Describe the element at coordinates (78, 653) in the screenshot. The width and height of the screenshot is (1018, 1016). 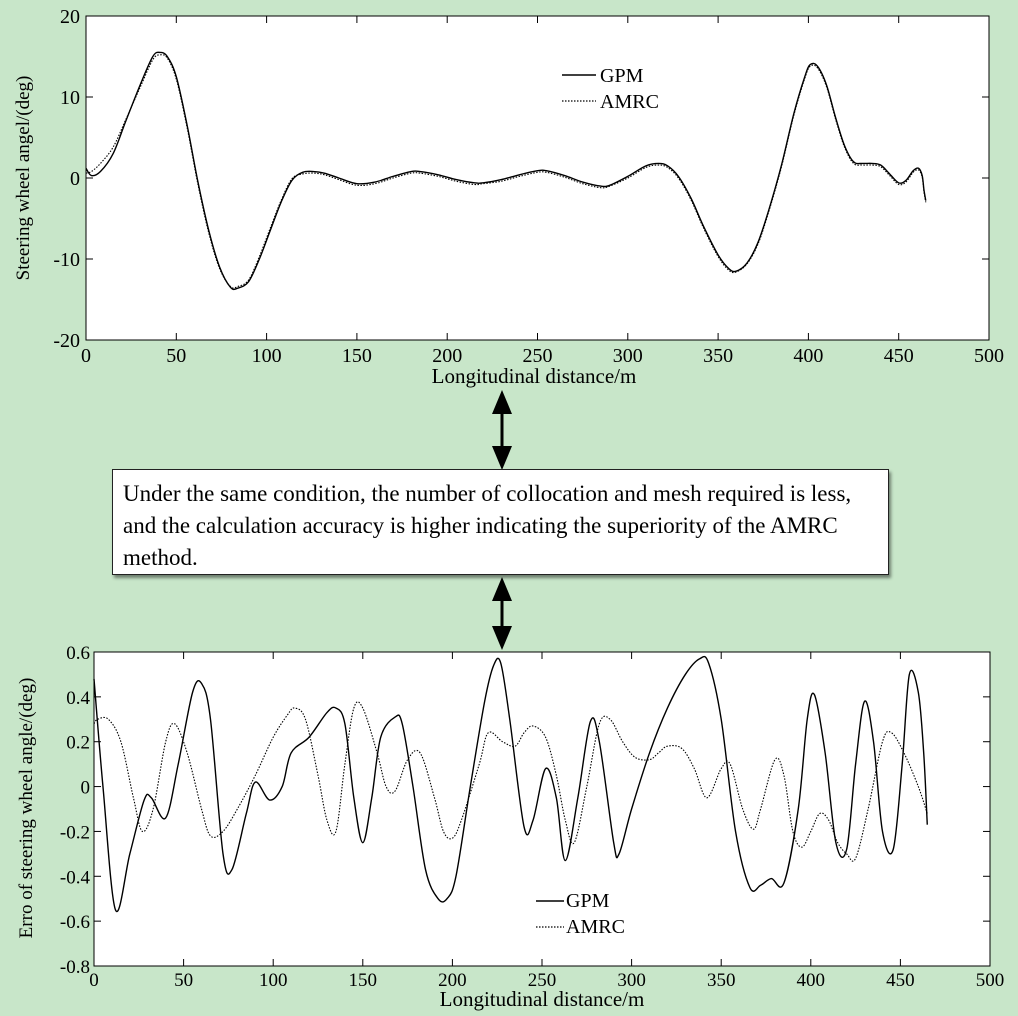
I see `y-tick-label: 0.6` at that location.